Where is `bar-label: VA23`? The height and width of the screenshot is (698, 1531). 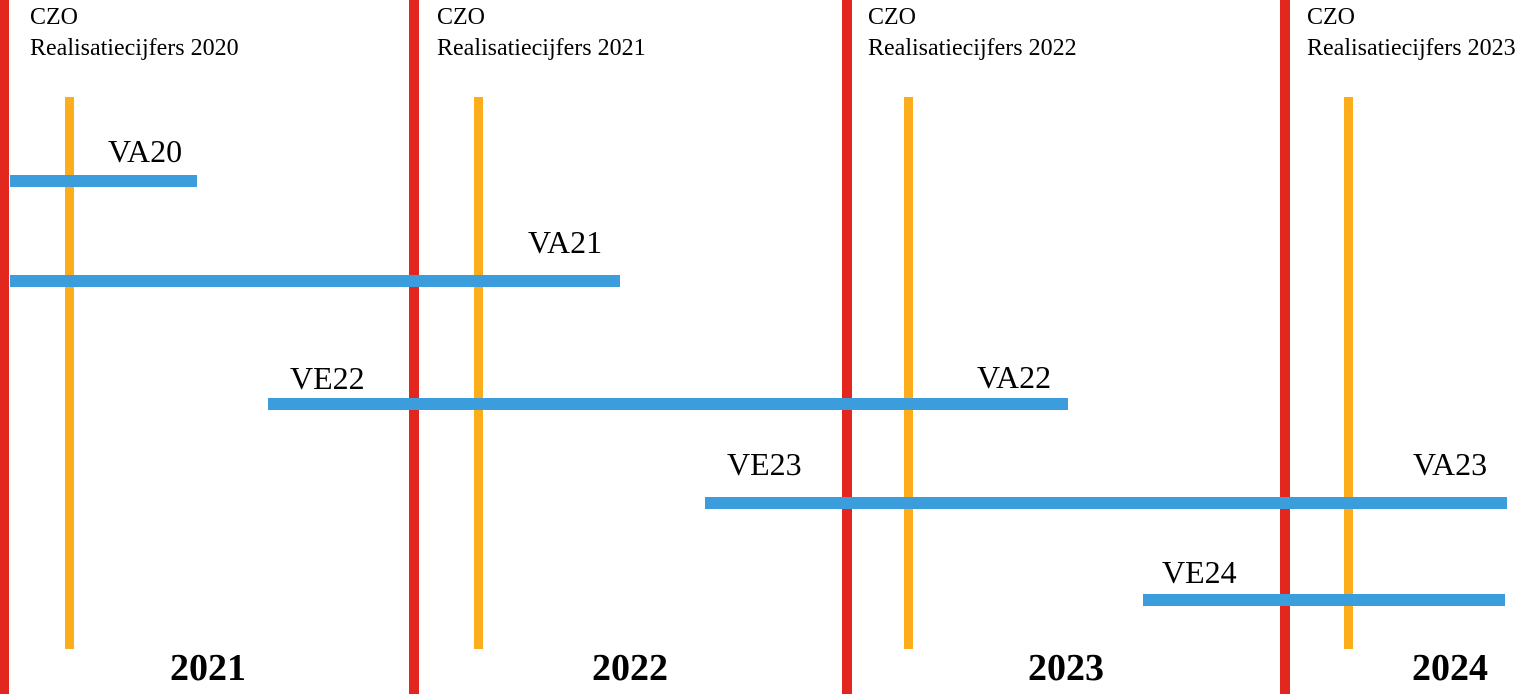 bar-label: VA23 is located at coordinates (1450, 464).